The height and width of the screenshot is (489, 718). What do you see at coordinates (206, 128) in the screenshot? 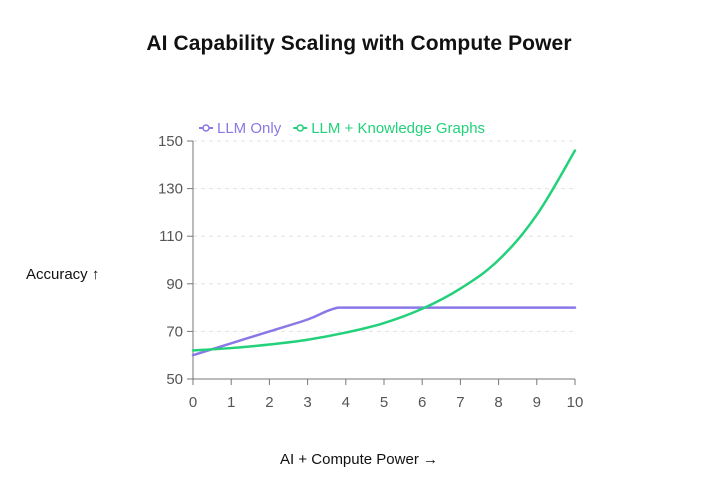
I see `legend-marker-llm-only` at bounding box center [206, 128].